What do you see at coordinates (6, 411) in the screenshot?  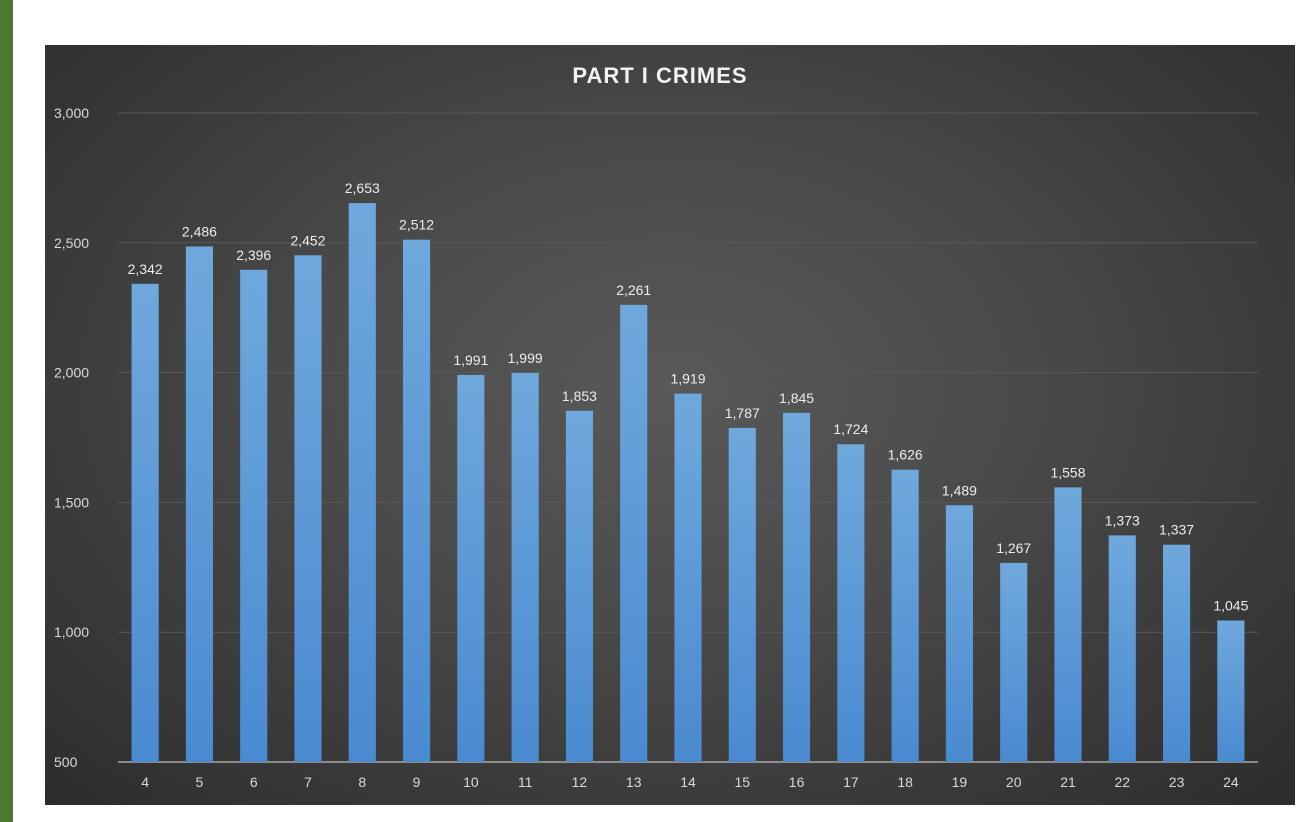 I see `left-accent-strip` at bounding box center [6, 411].